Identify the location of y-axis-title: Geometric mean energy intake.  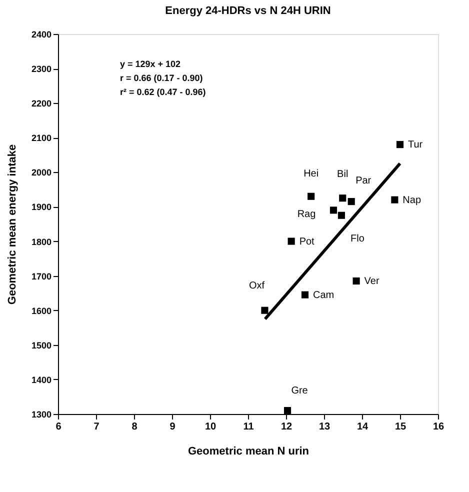
(12, 224).